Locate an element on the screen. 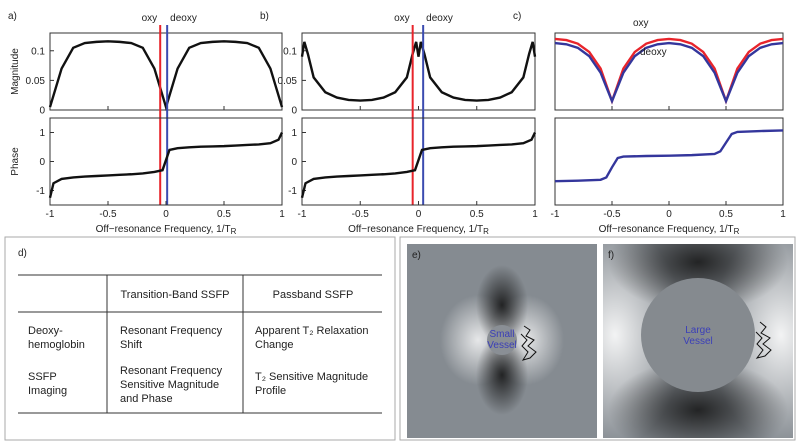 The width and height of the screenshot is (800, 447). field-map-small is located at coordinates (502, 341).